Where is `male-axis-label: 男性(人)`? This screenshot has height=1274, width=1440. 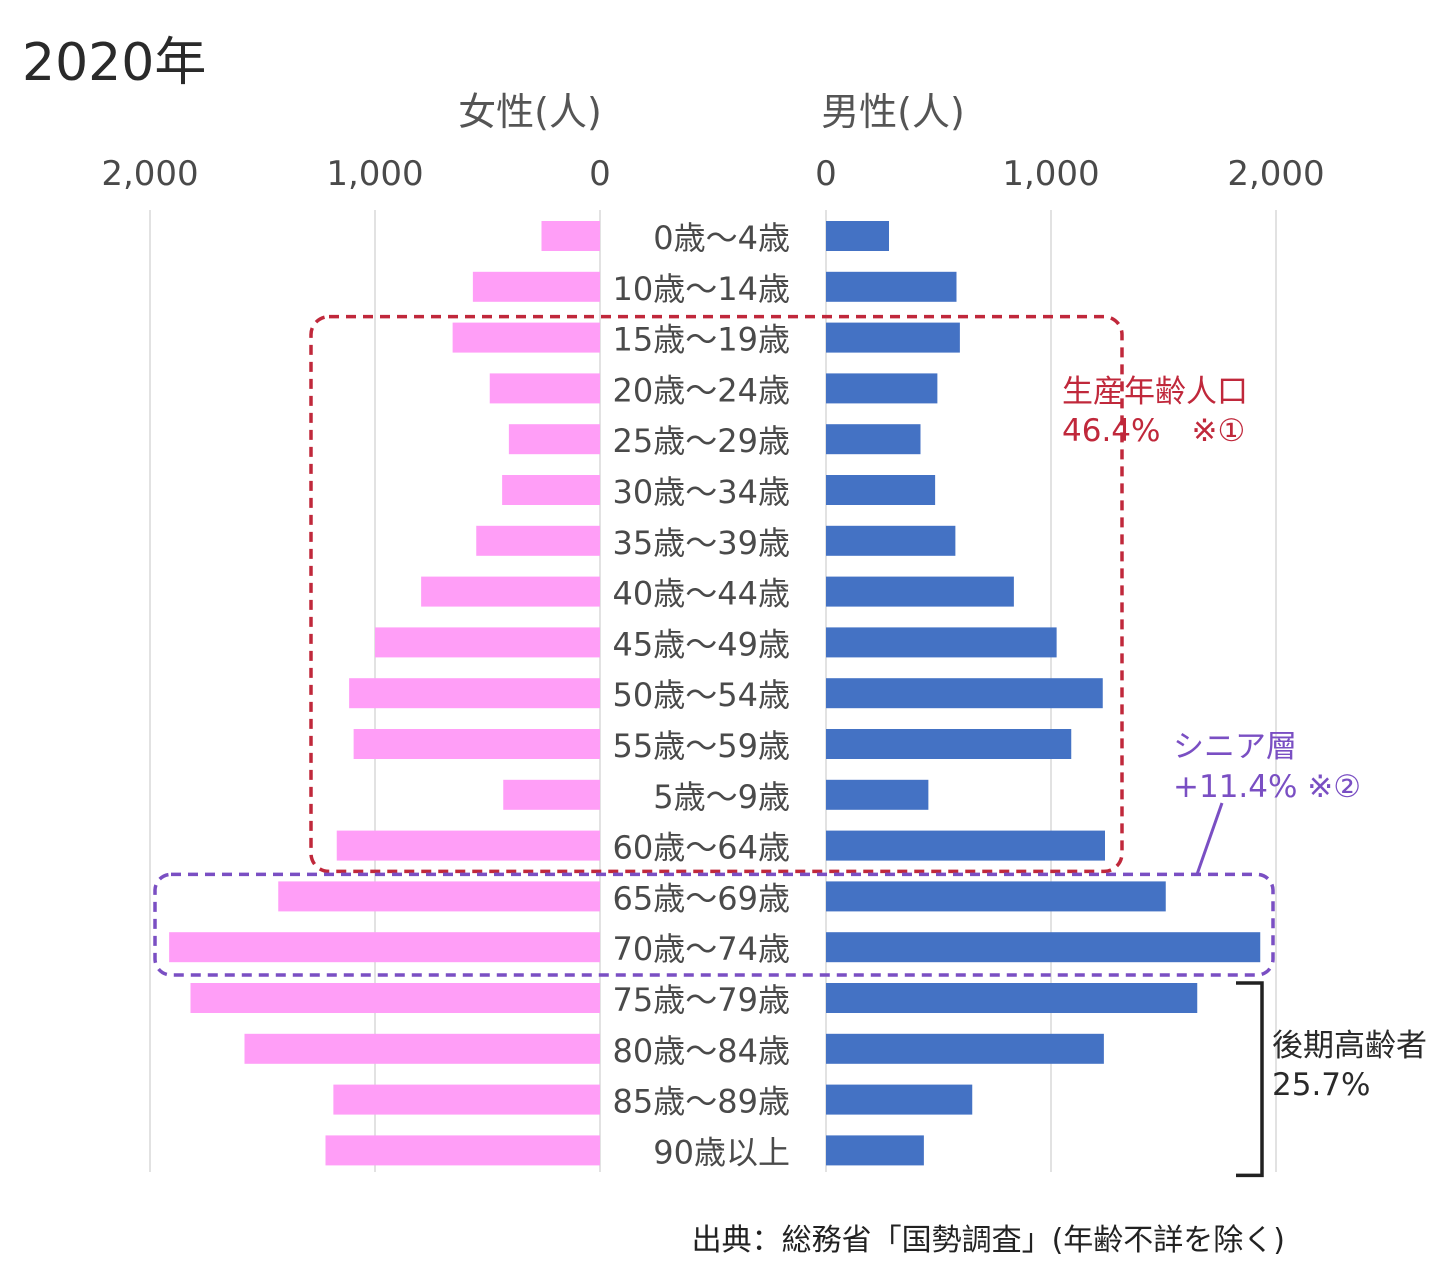
male-axis-label: 男性(人) is located at coordinates (893, 112).